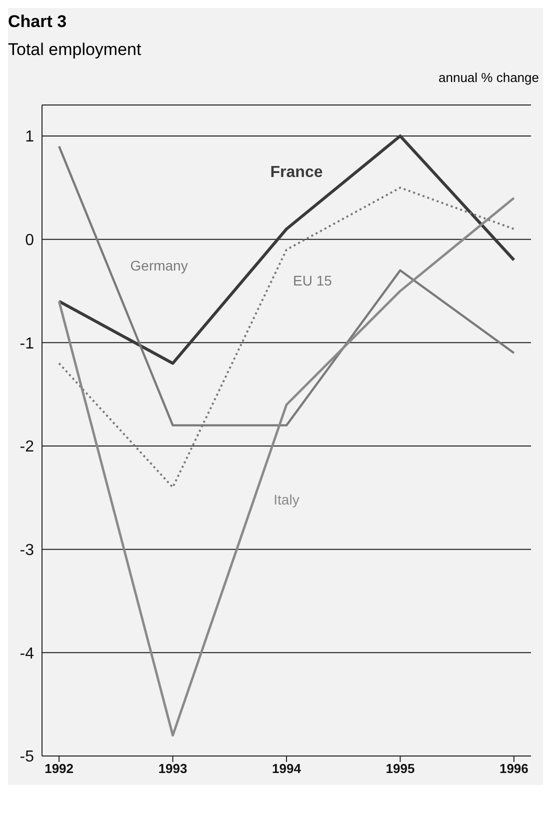  I want to click on y-tick-label: -2, so click(27, 447).